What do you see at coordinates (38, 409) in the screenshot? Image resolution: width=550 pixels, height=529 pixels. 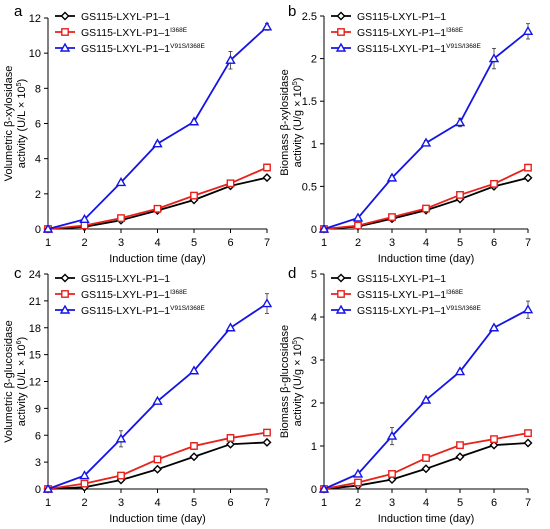 I see `y-tick-label: 9` at bounding box center [38, 409].